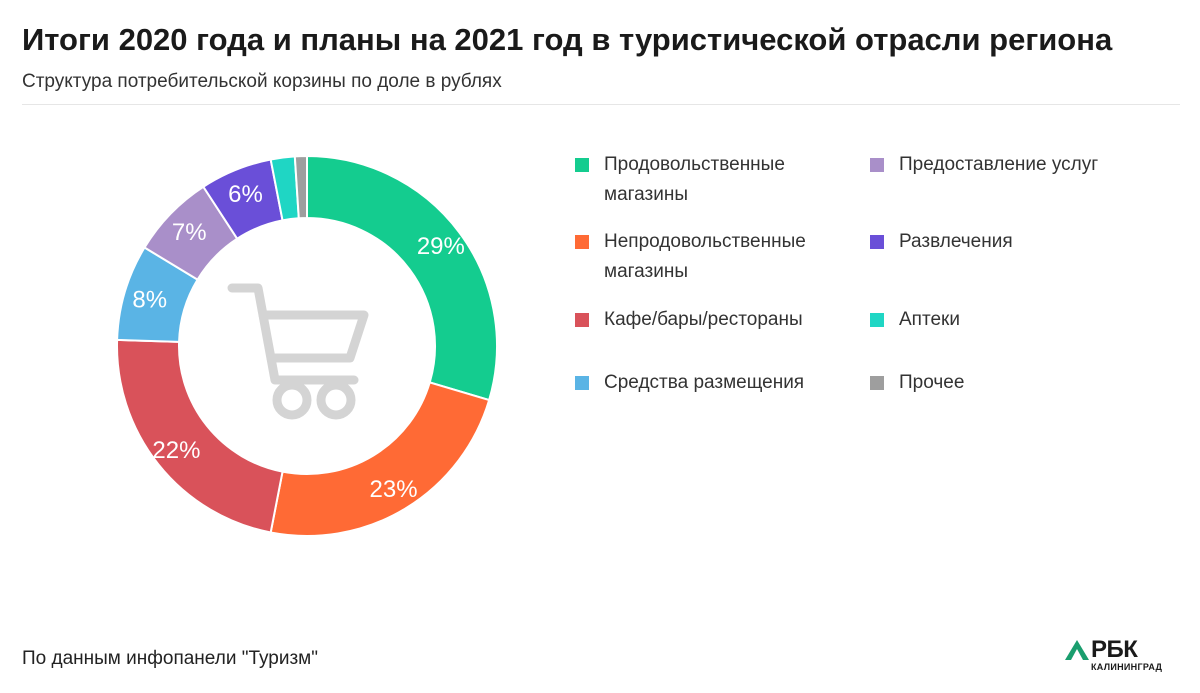 Image resolution: width=1200 pixels, height=693 pixels. What do you see at coordinates (1077, 650) in the screenshot?
I see `rbk-logo-mark` at bounding box center [1077, 650].